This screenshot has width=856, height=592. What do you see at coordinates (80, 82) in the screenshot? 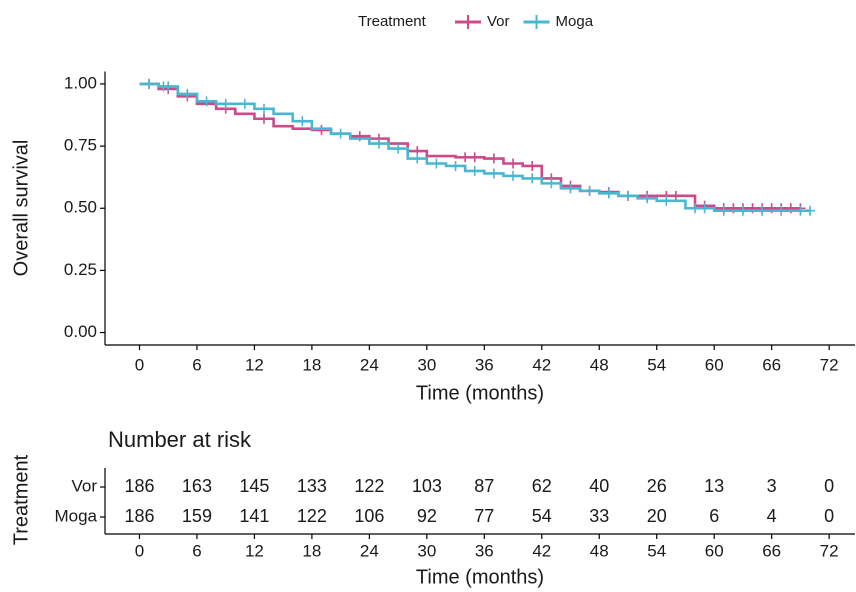
I see `y-tick-label: 1.00` at bounding box center [80, 82].